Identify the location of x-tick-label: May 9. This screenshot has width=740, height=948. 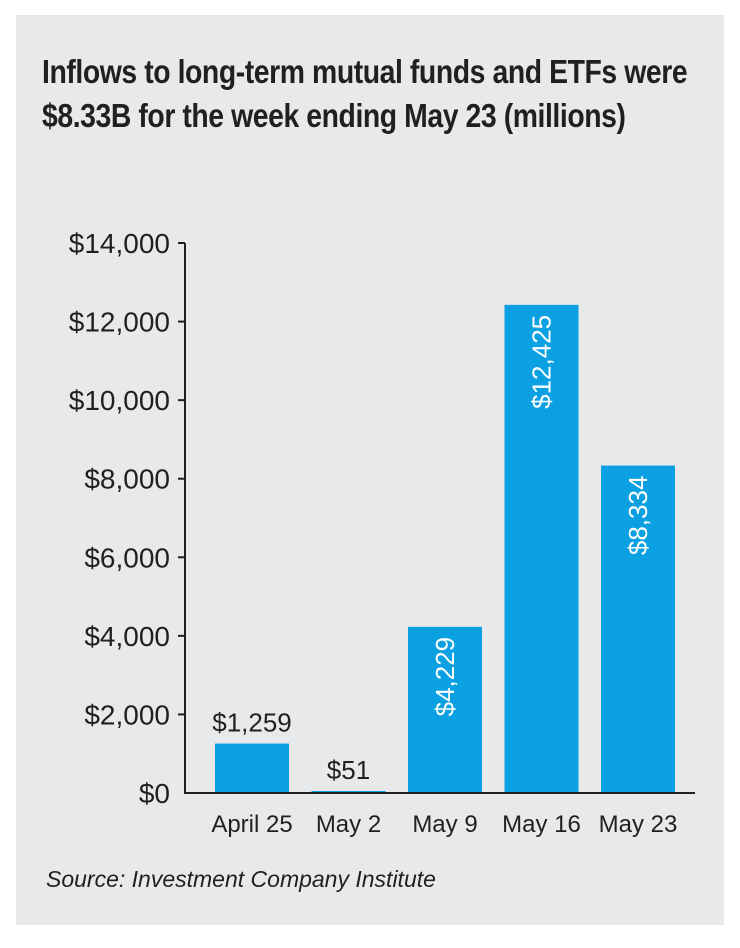
(444, 824).